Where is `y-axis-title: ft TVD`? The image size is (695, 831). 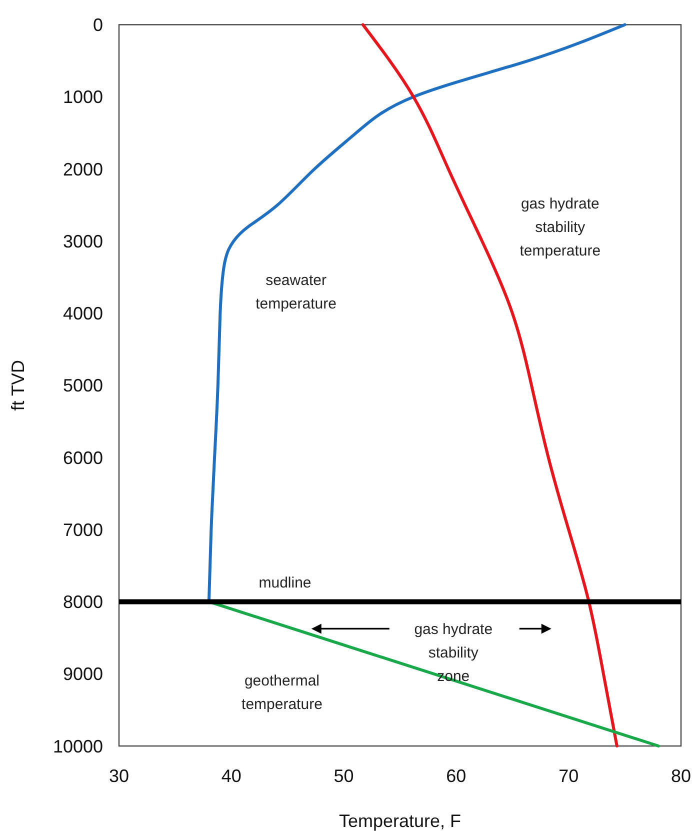
y-axis-title: ft TVD is located at coordinates (18, 385).